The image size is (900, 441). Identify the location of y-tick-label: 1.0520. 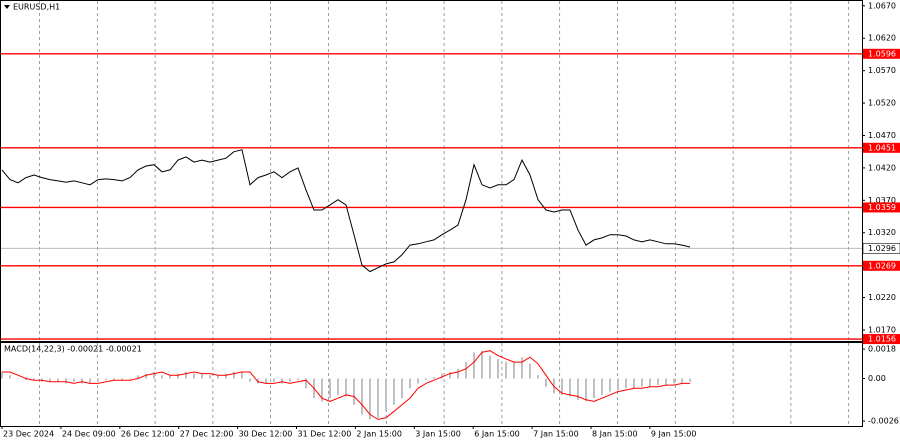
(882, 103).